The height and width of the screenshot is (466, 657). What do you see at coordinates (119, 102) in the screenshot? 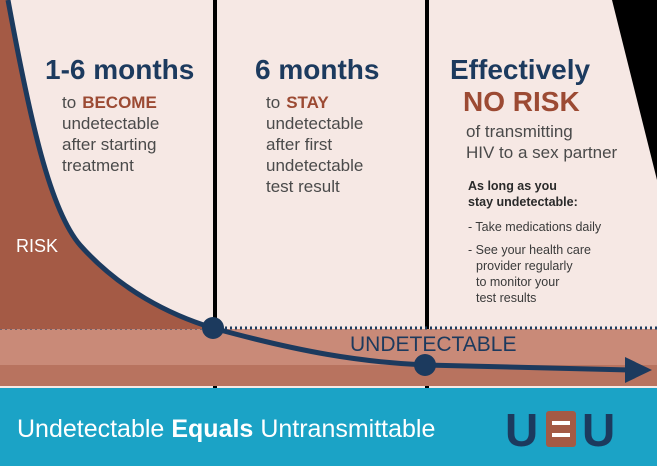
I see `emphasis: BECOME` at bounding box center [119, 102].